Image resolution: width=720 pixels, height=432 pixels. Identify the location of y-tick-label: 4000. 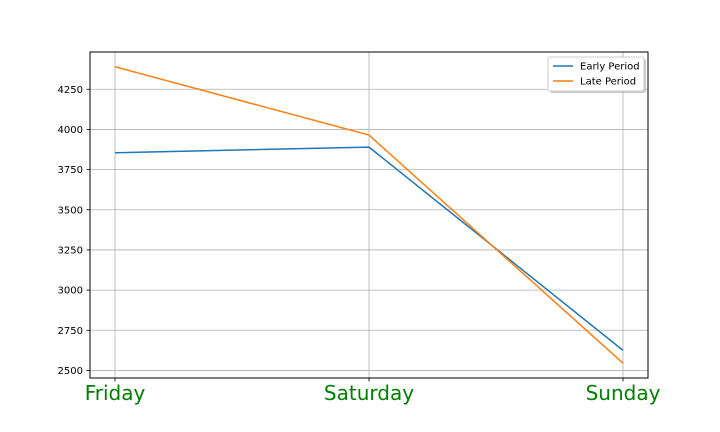
(70, 130).